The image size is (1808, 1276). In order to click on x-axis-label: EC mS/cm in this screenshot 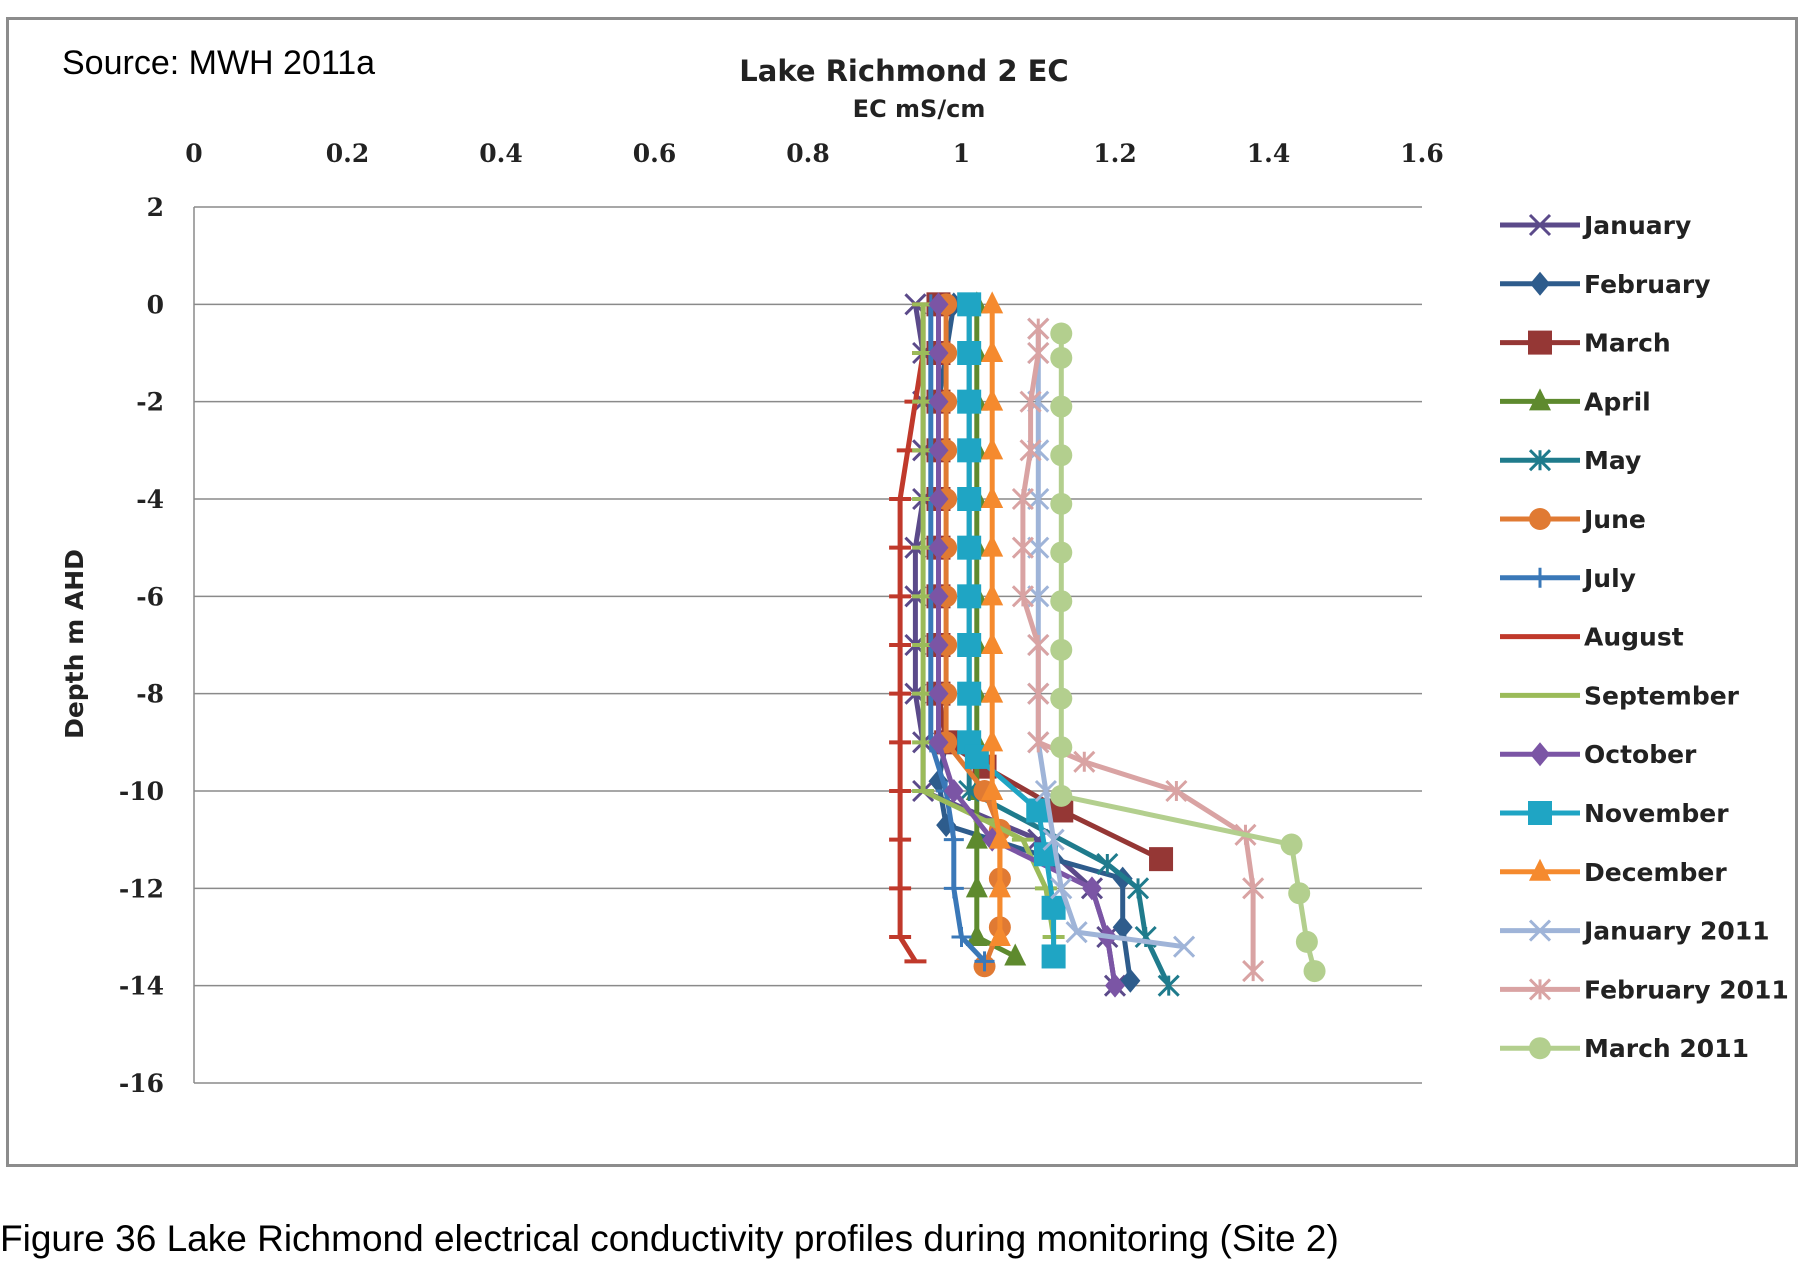, I will do `click(919, 109)`.